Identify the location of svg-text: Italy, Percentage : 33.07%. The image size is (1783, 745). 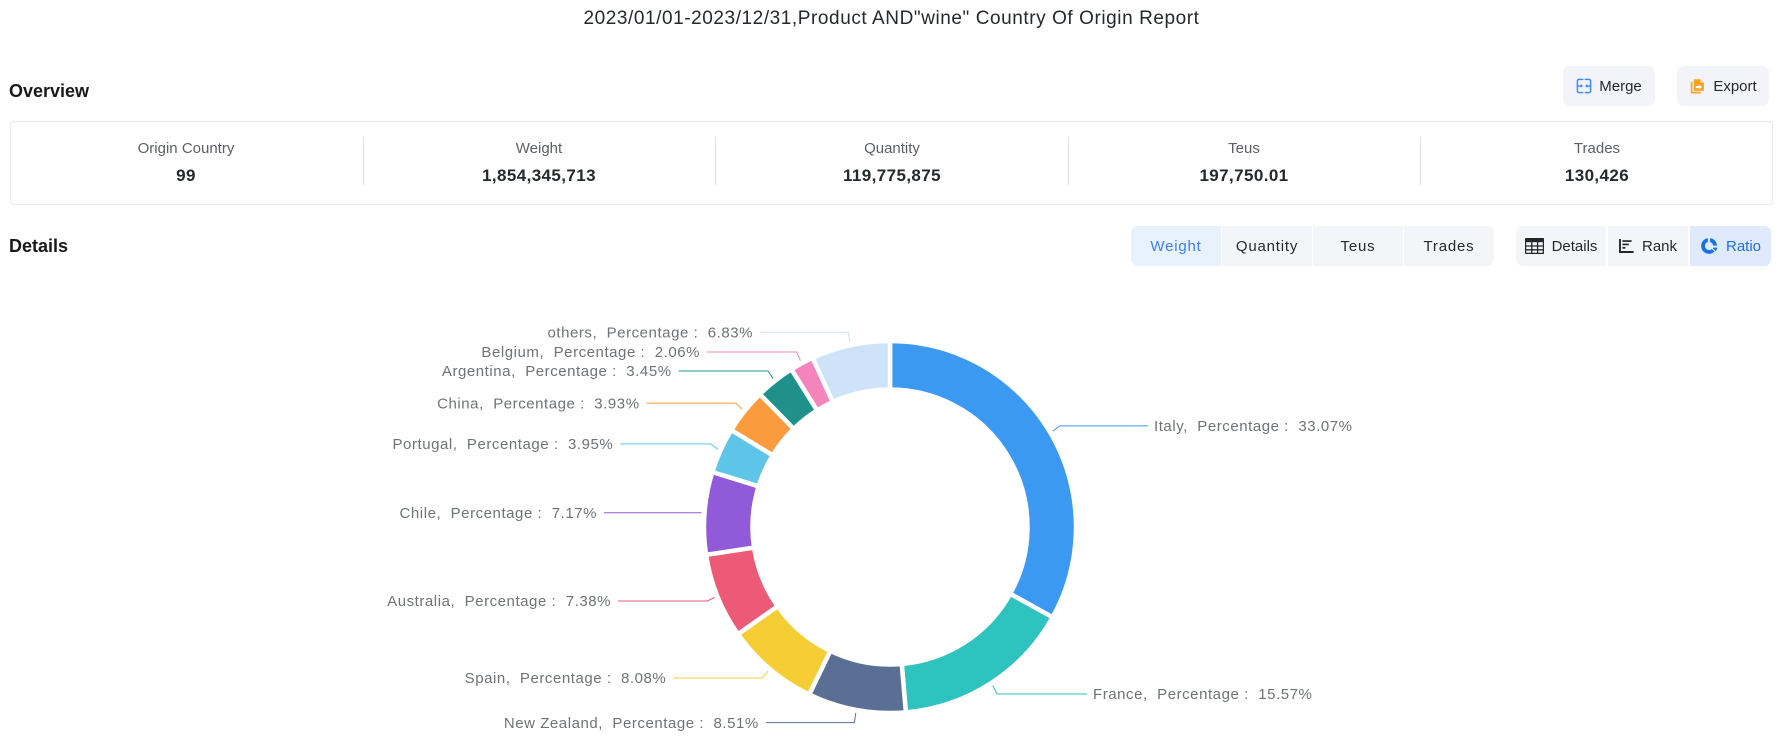
(1253, 426).